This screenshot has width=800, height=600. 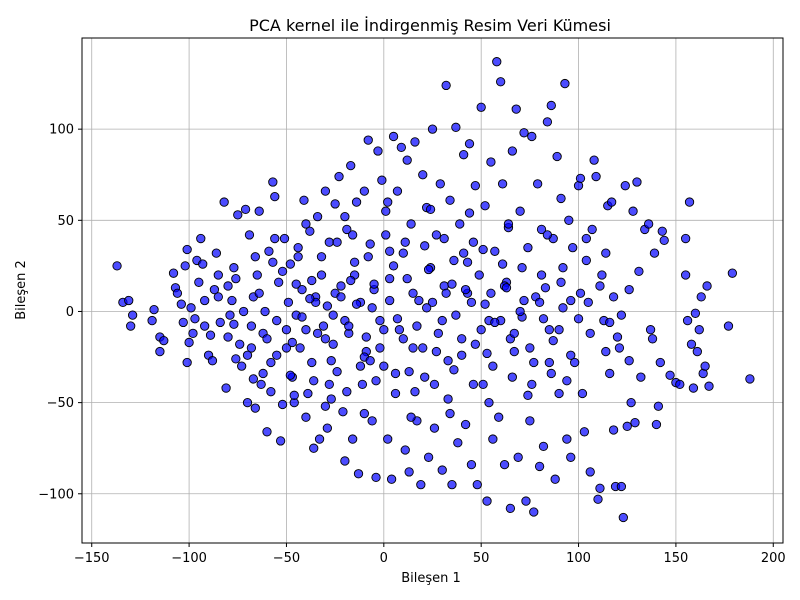 I want to click on x-tick-label: −50, so click(x=286, y=558).